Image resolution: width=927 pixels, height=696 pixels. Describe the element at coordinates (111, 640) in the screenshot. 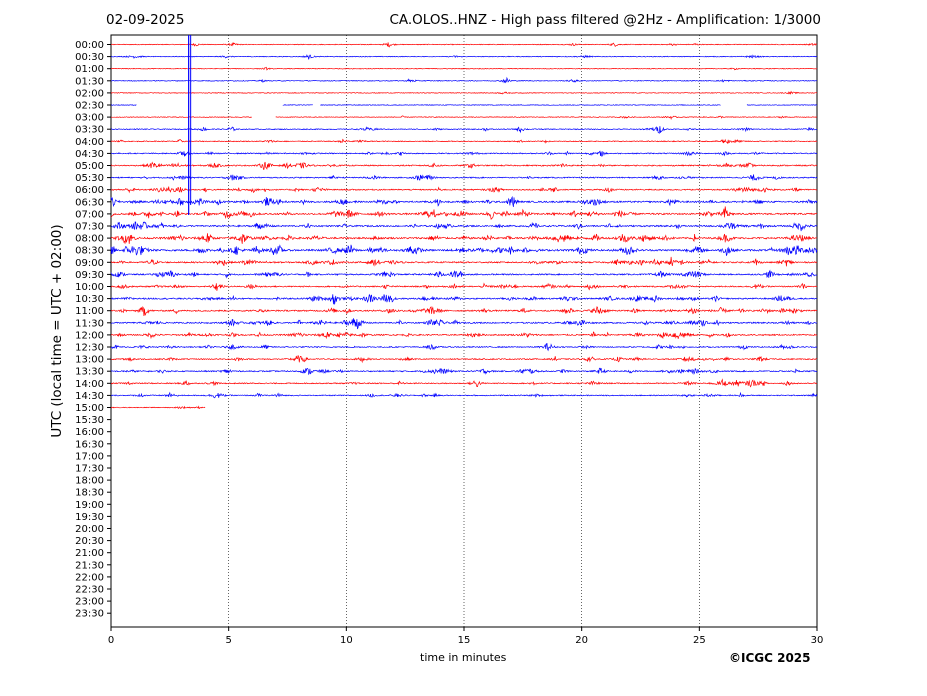

I see `x-tick-label: 0` at that location.